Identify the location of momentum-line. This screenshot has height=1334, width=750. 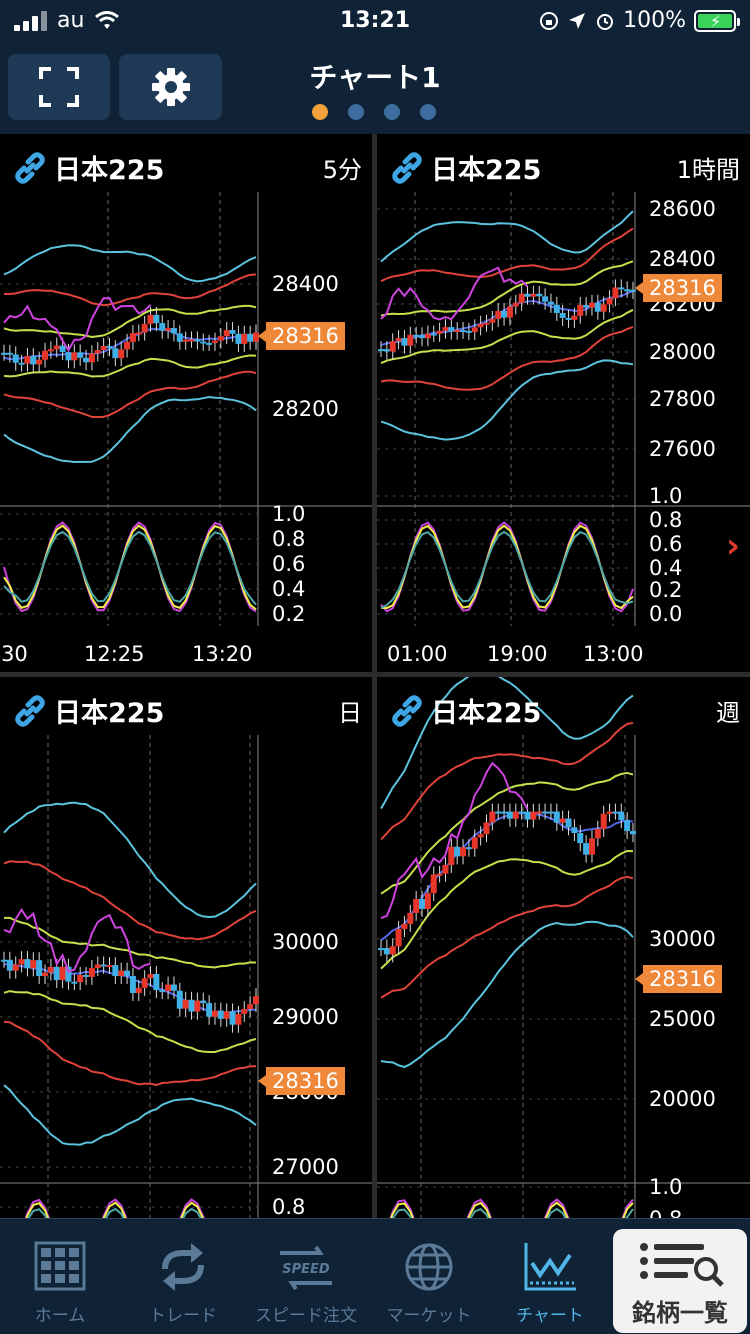
(454, 840).